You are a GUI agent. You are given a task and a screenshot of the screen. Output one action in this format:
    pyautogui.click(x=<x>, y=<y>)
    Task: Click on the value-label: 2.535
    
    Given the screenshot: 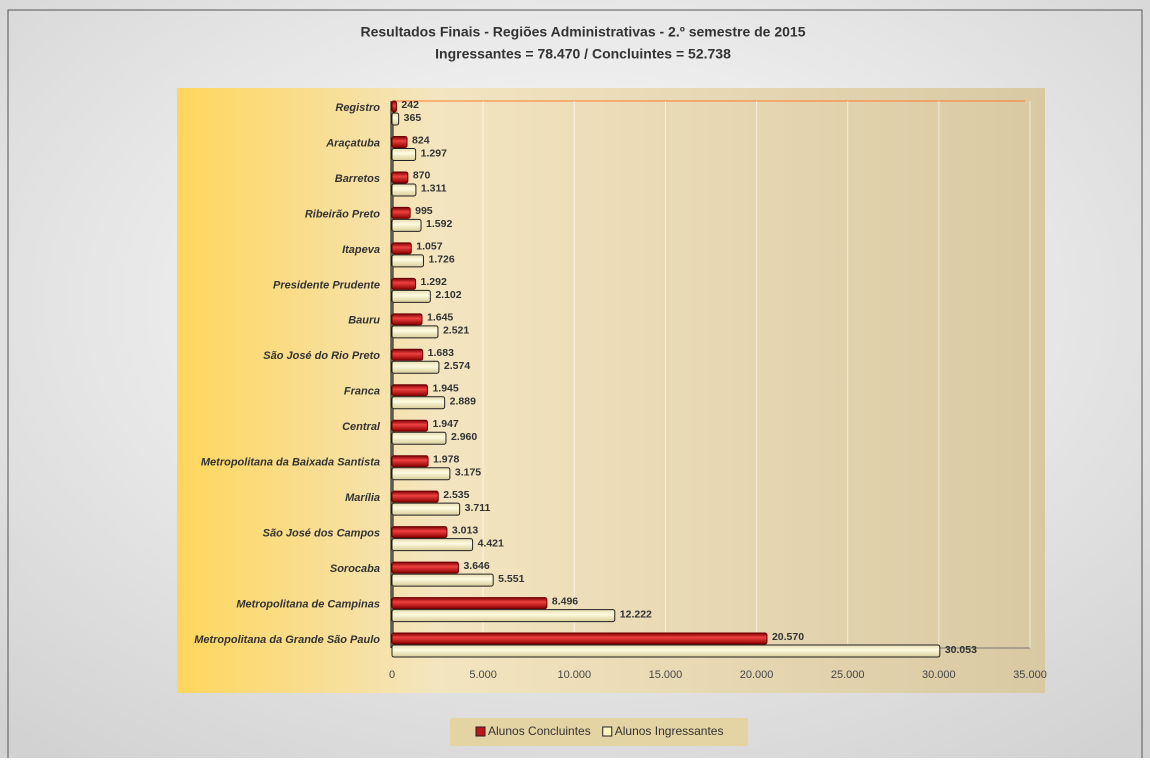 What is the action you would take?
    pyautogui.click(x=456, y=495)
    